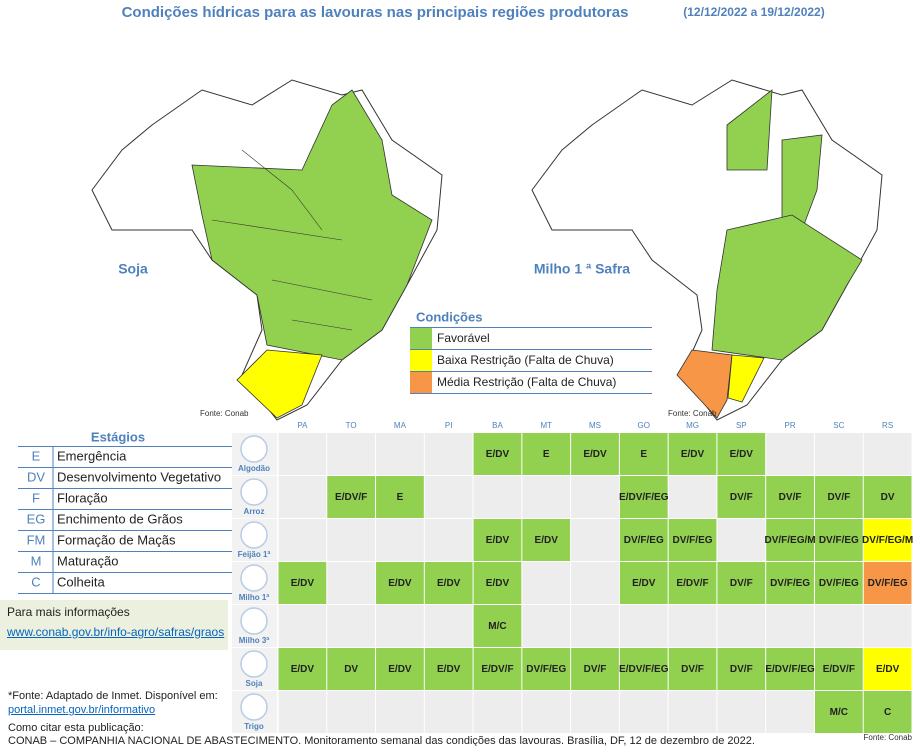 This screenshot has height=746, width=918. What do you see at coordinates (644, 425) in the screenshot?
I see `state-header: GO` at bounding box center [644, 425].